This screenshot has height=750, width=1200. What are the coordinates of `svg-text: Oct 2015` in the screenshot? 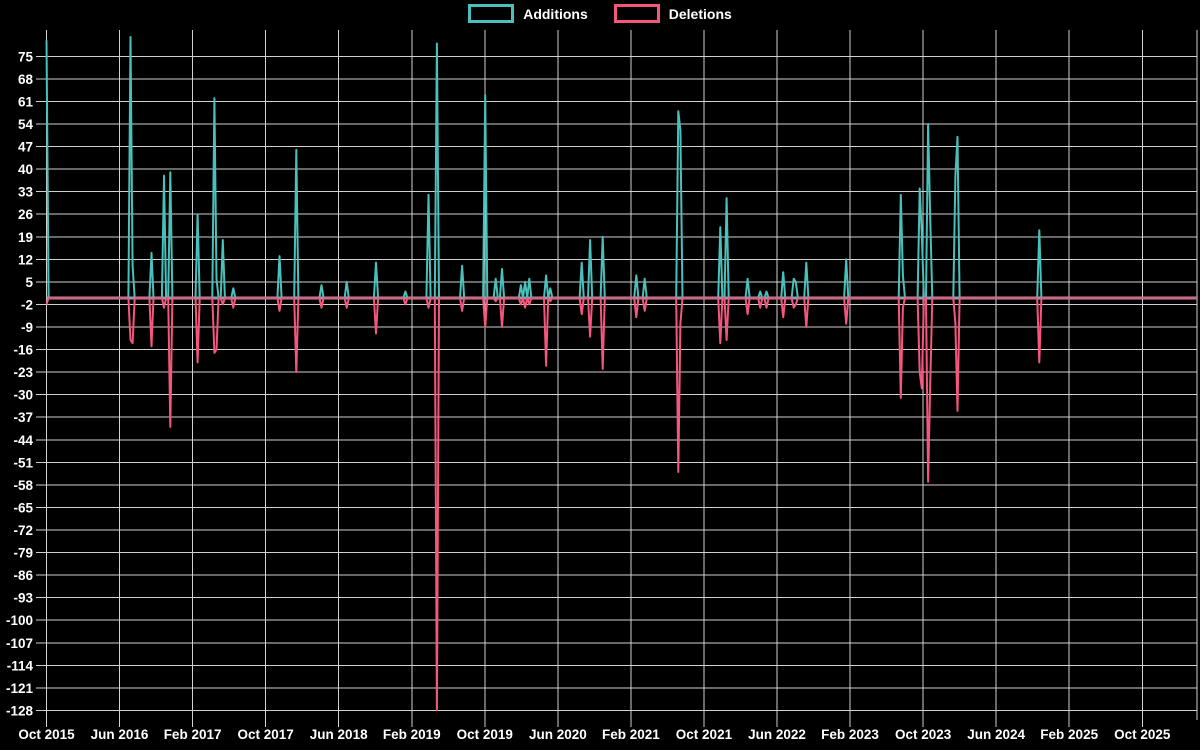 It's located at (46, 734).